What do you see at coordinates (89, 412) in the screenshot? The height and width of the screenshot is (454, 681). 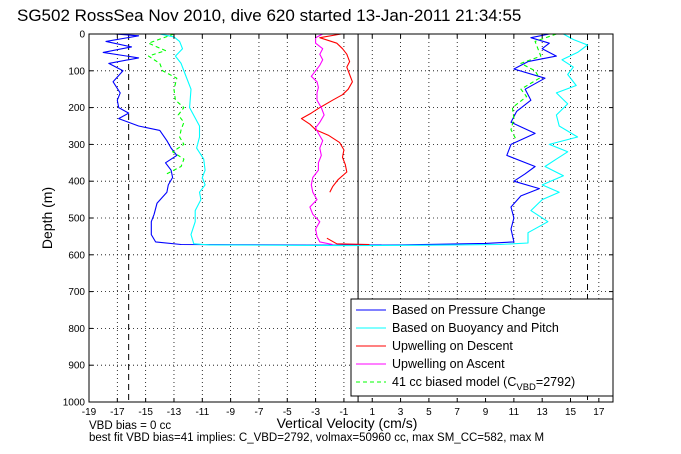 I see `x-tick-label: -19` at bounding box center [89, 412].